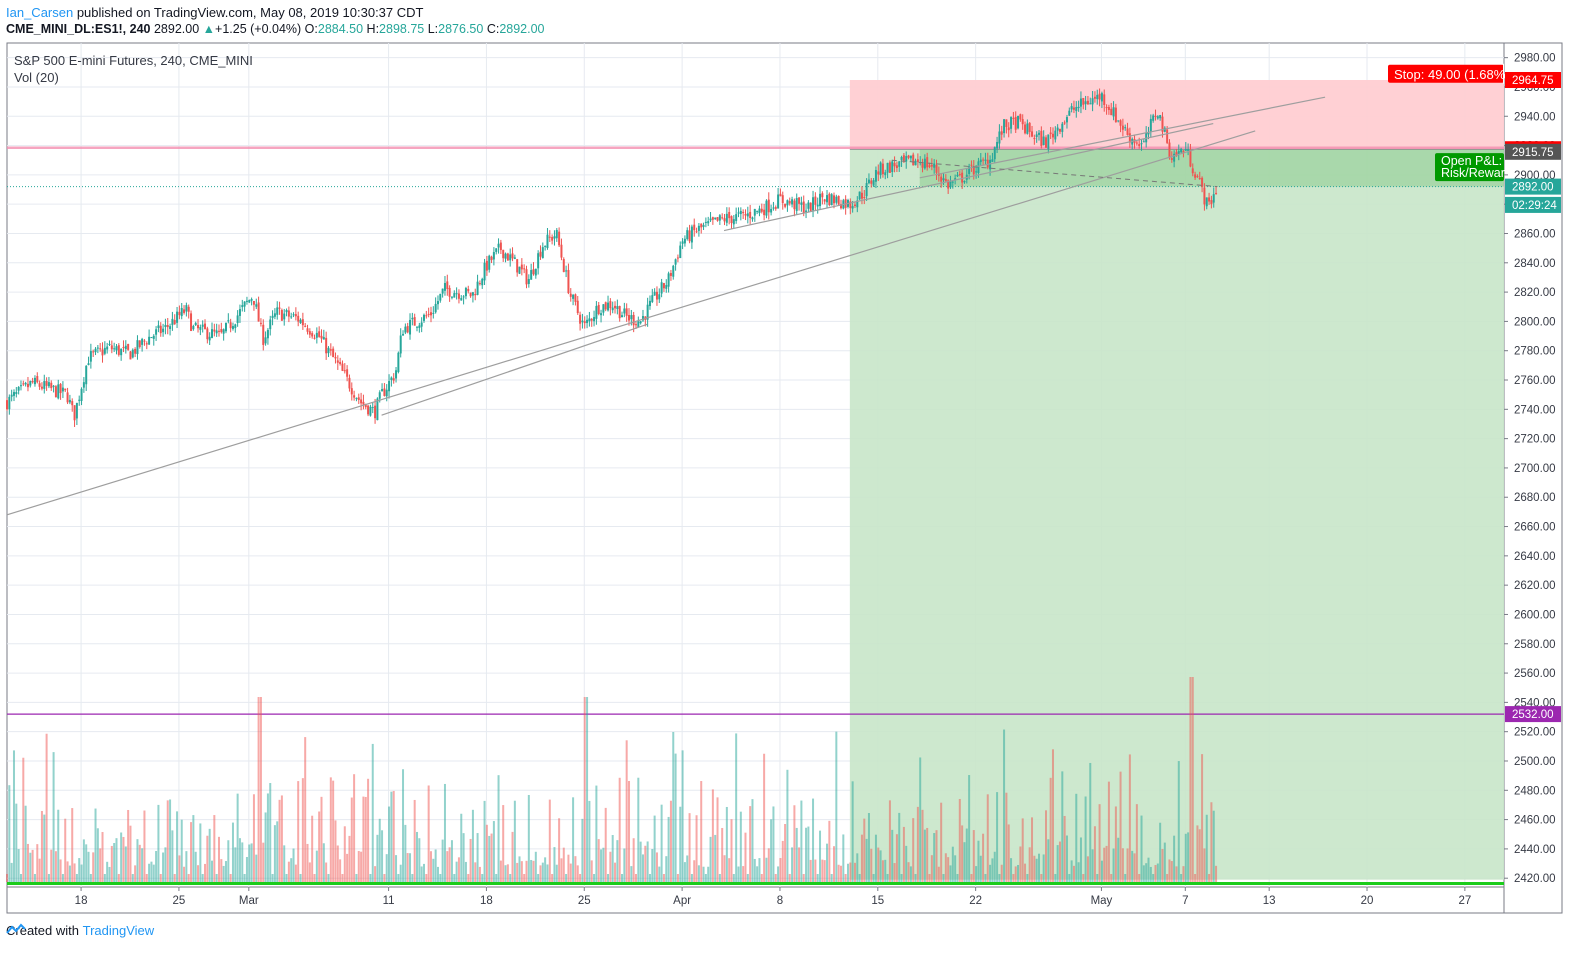 The height and width of the screenshot is (962, 1590). What do you see at coordinates (40, 12) in the screenshot?
I see `author-link: Ian_Carsen` at bounding box center [40, 12].